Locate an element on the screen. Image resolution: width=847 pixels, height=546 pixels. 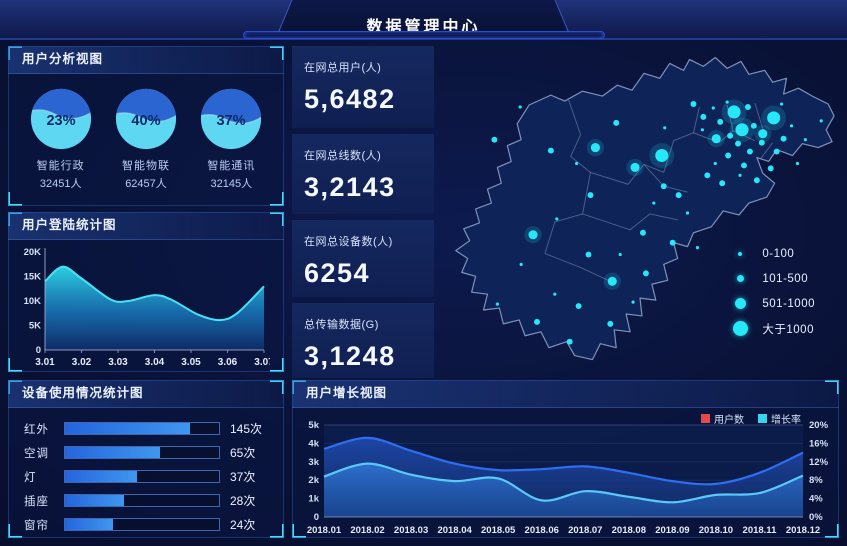
panel-title-login-stats: 用户登陆统计图 is located at coordinates (146, 226).